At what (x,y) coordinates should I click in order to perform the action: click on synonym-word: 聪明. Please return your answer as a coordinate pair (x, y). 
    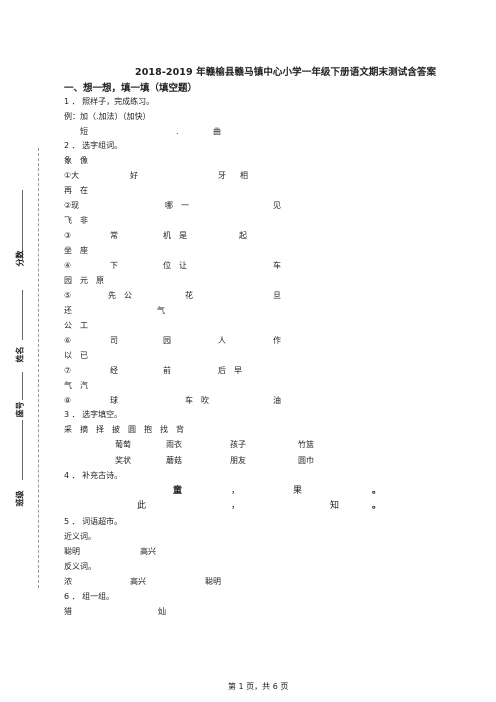
    Looking at the image, I should click on (72, 551).